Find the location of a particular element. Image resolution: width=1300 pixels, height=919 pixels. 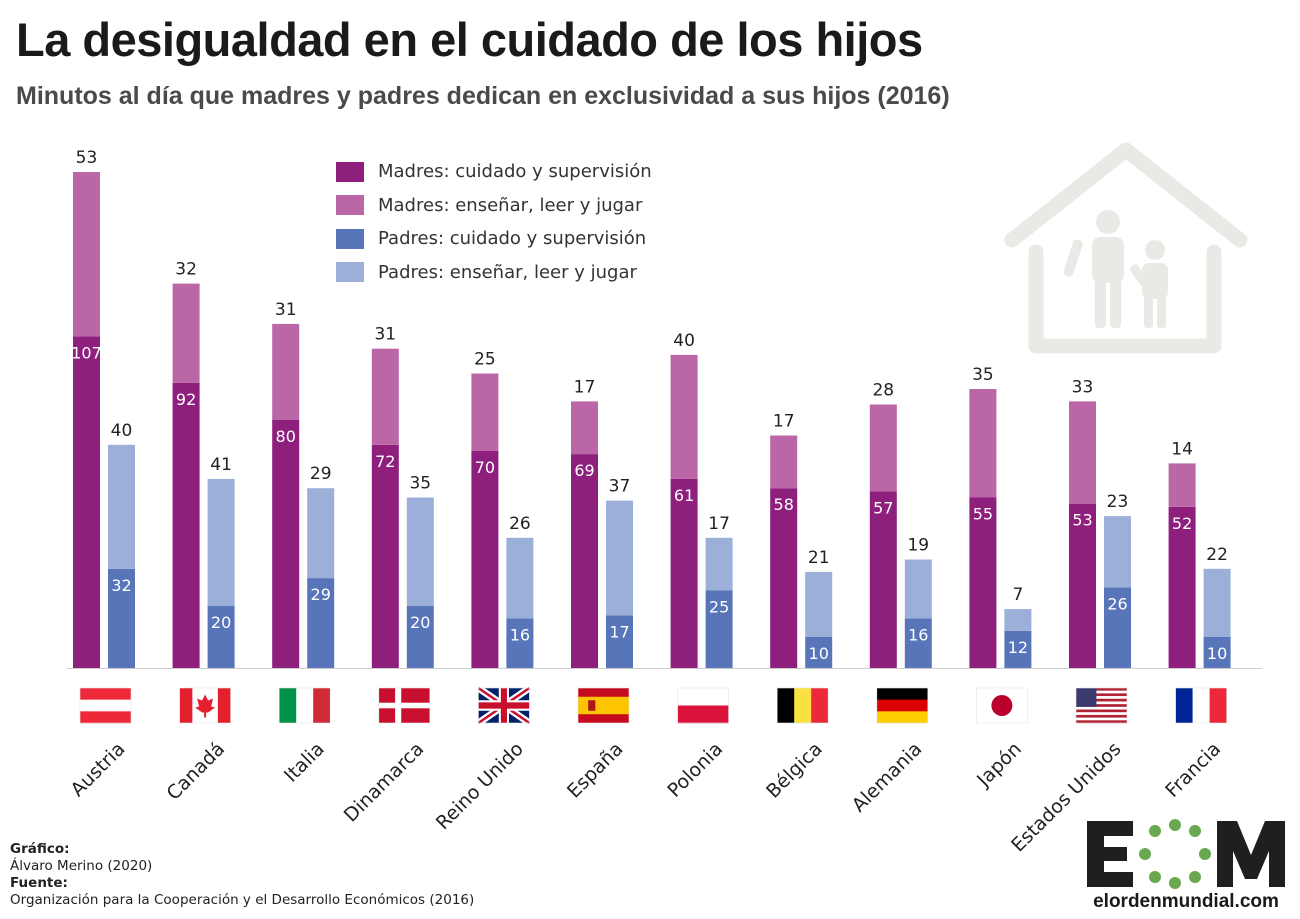

data-label-top: 19 is located at coordinates (918, 546).